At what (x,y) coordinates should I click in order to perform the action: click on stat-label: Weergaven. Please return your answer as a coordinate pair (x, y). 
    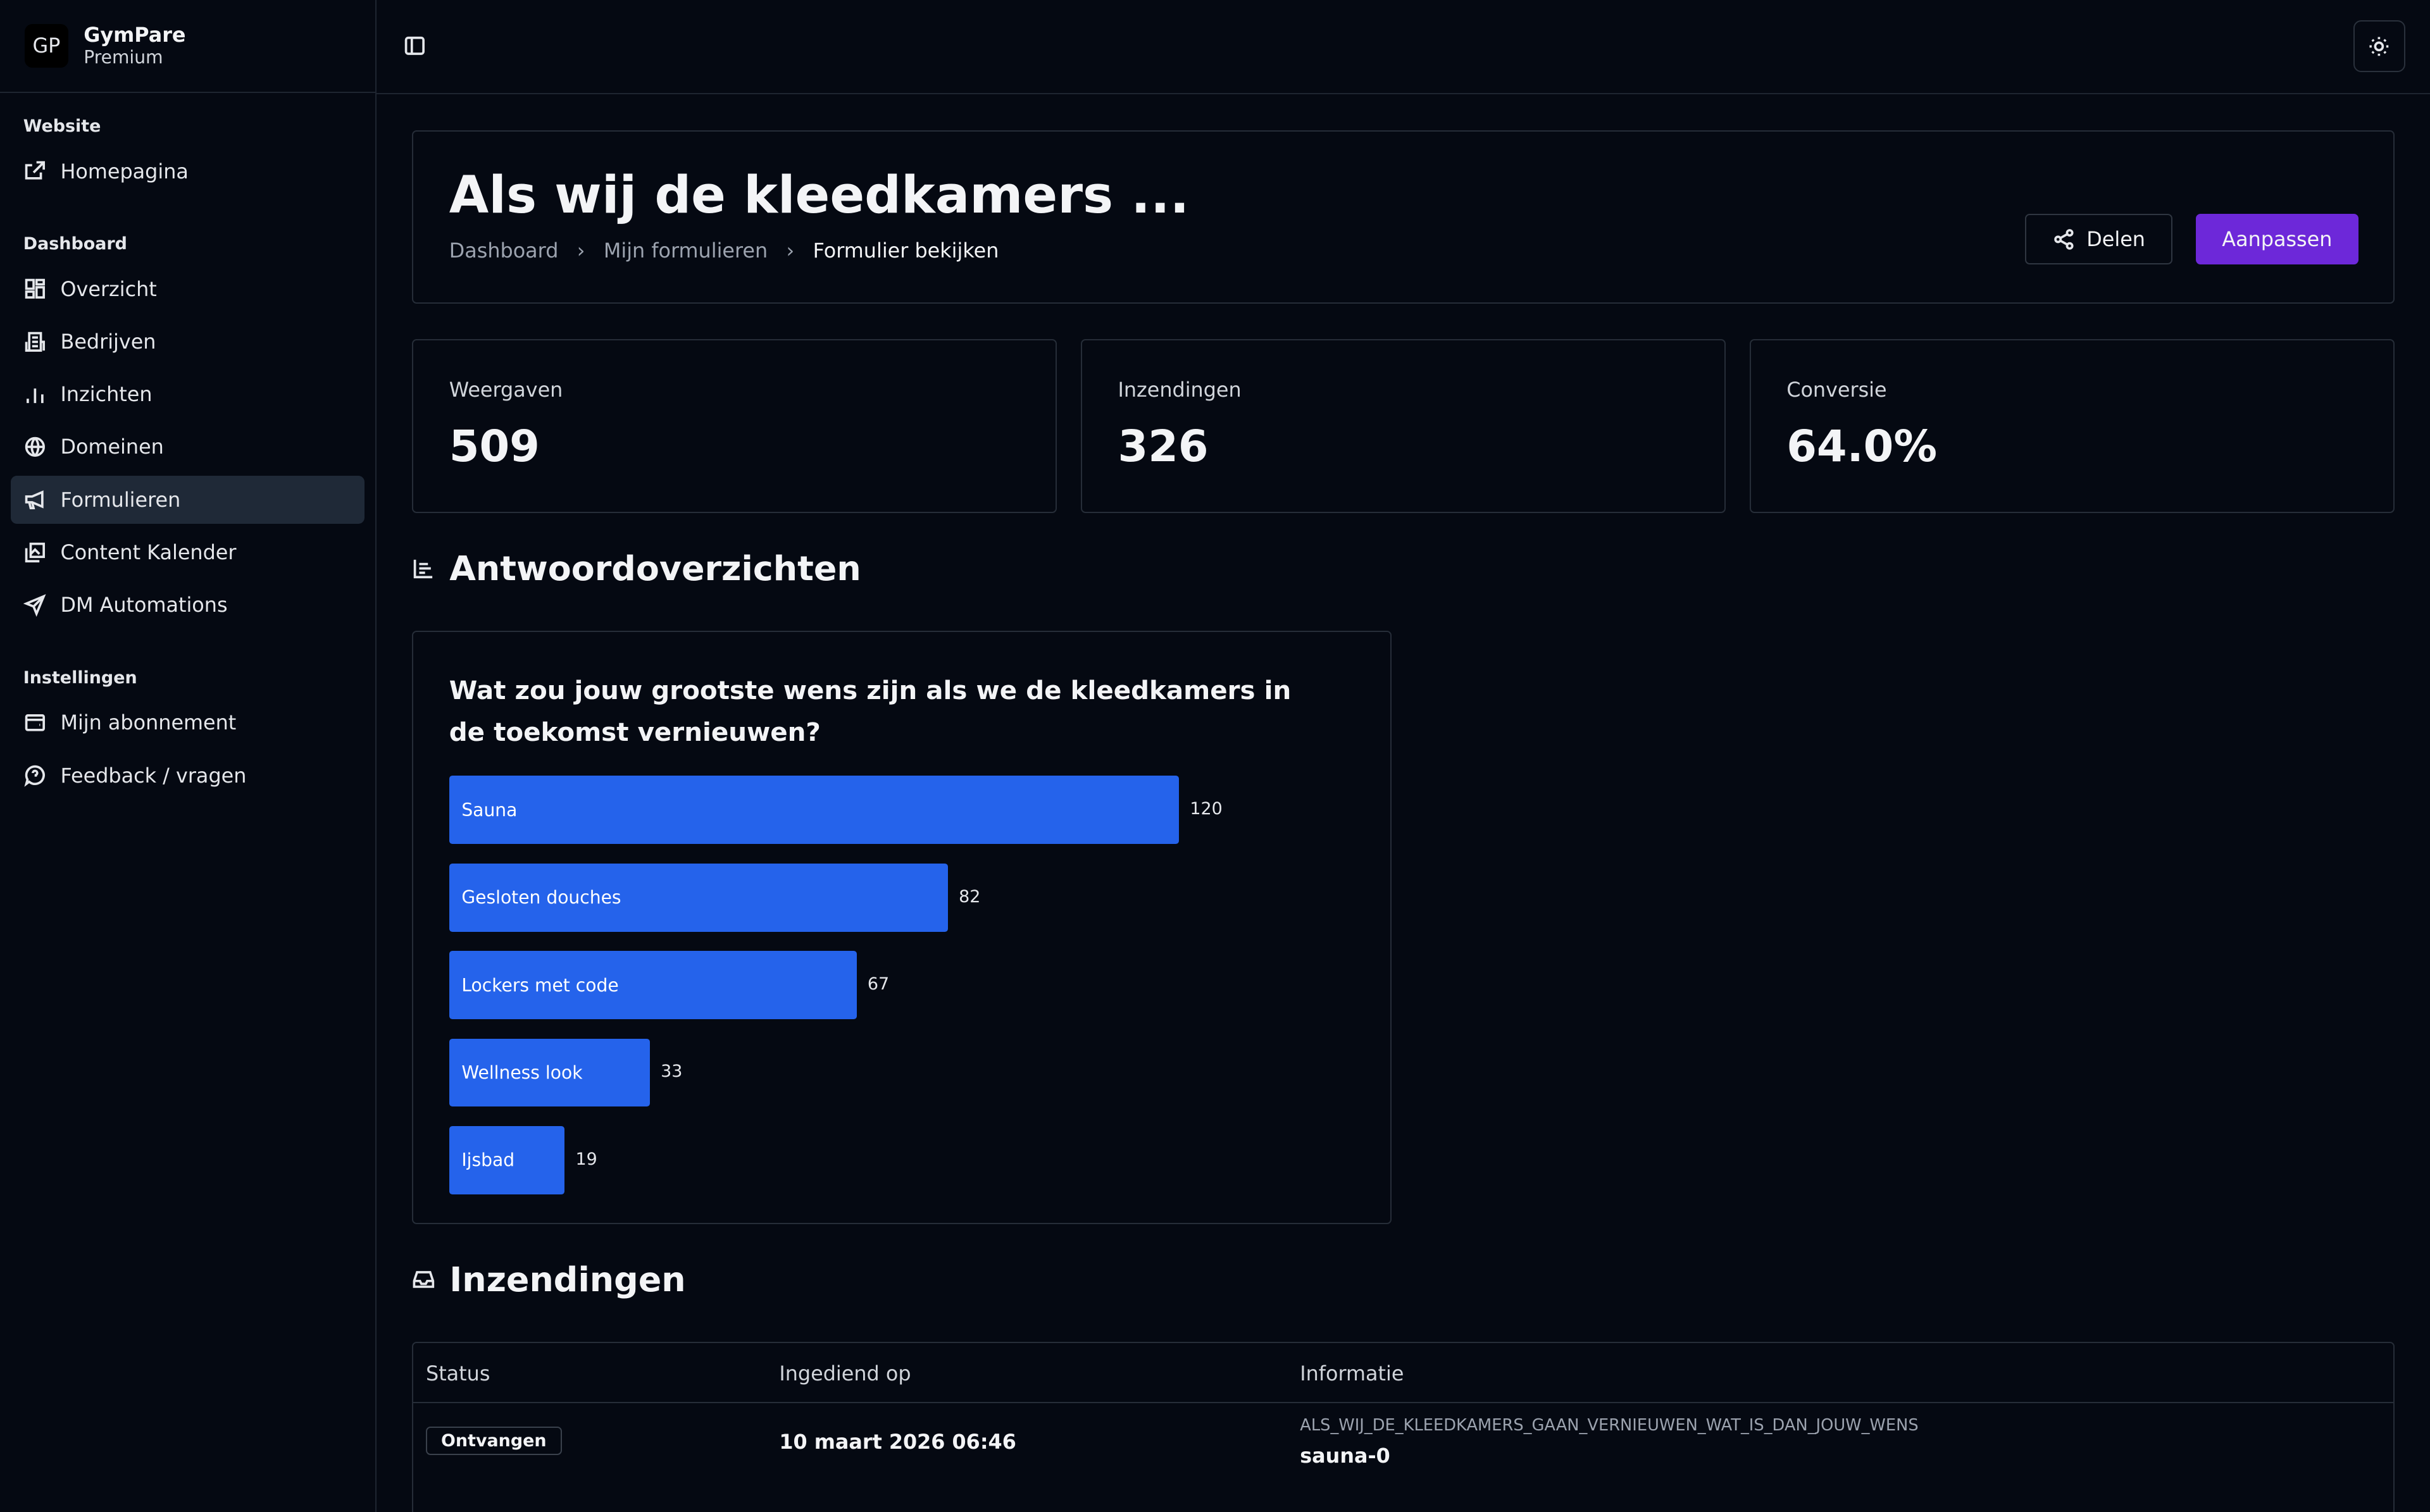
    Looking at the image, I should click on (506, 390).